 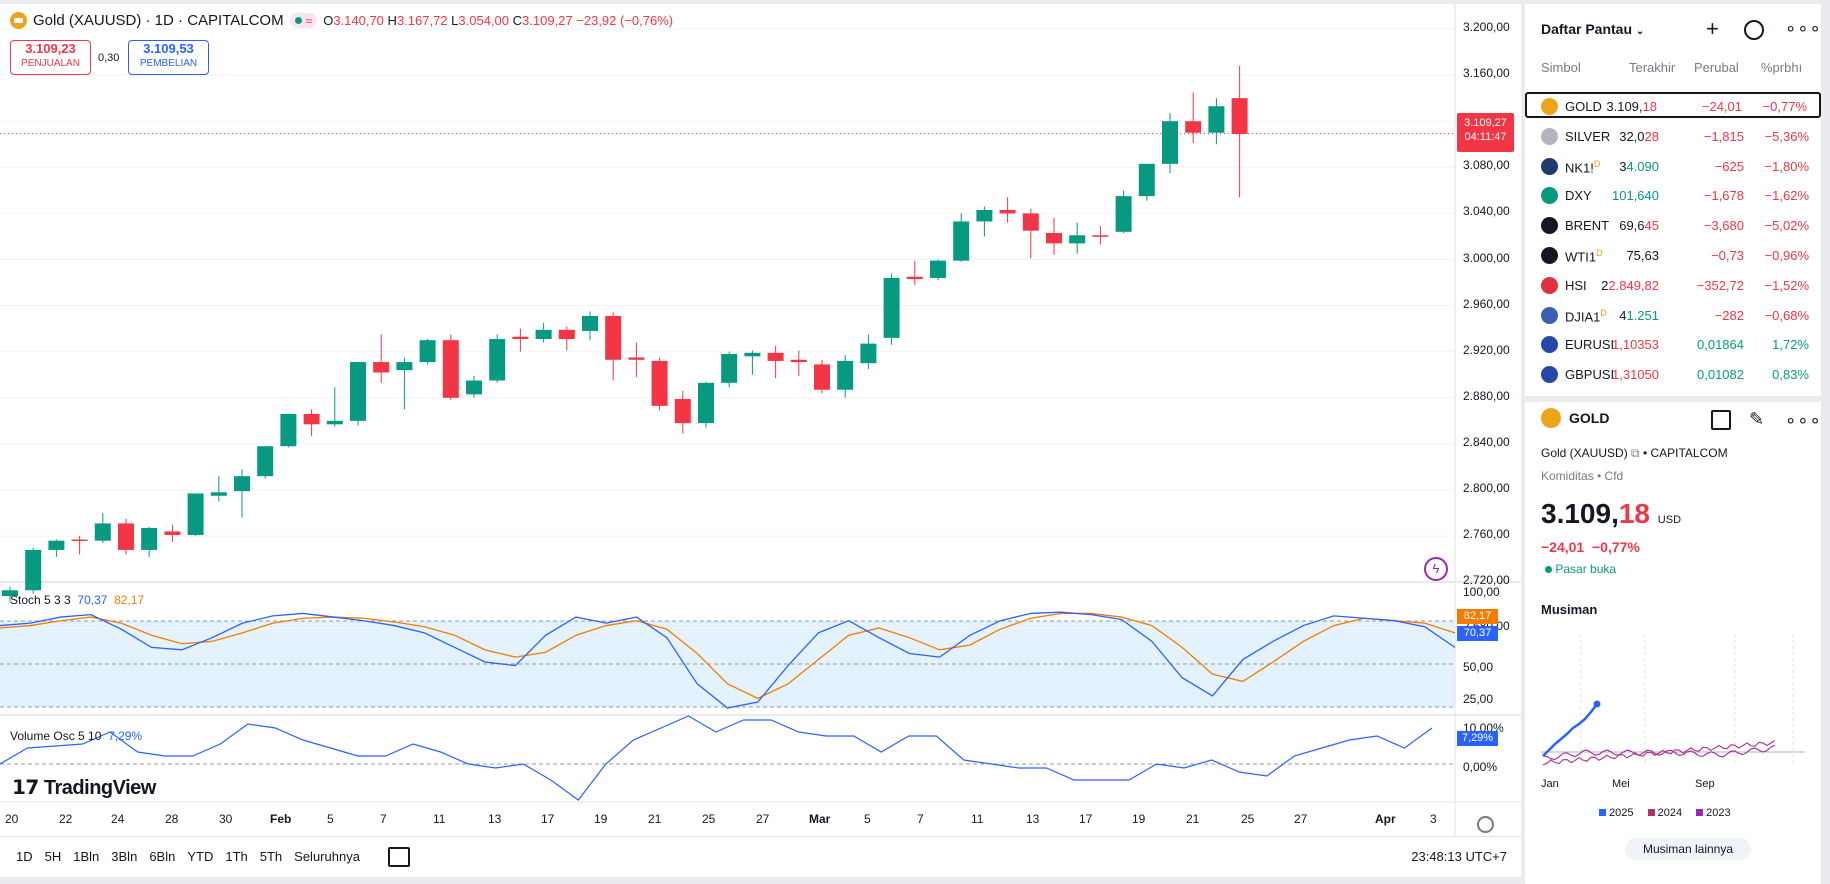 I want to click on calendar-range-icon, so click(x=399, y=857).